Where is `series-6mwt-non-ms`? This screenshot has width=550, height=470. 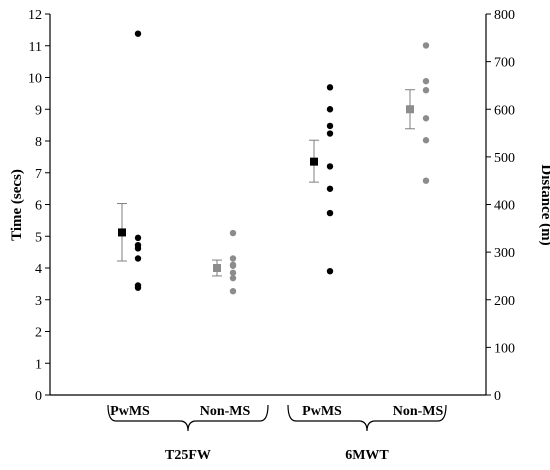 series-6mwt-non-ms is located at coordinates (417, 113).